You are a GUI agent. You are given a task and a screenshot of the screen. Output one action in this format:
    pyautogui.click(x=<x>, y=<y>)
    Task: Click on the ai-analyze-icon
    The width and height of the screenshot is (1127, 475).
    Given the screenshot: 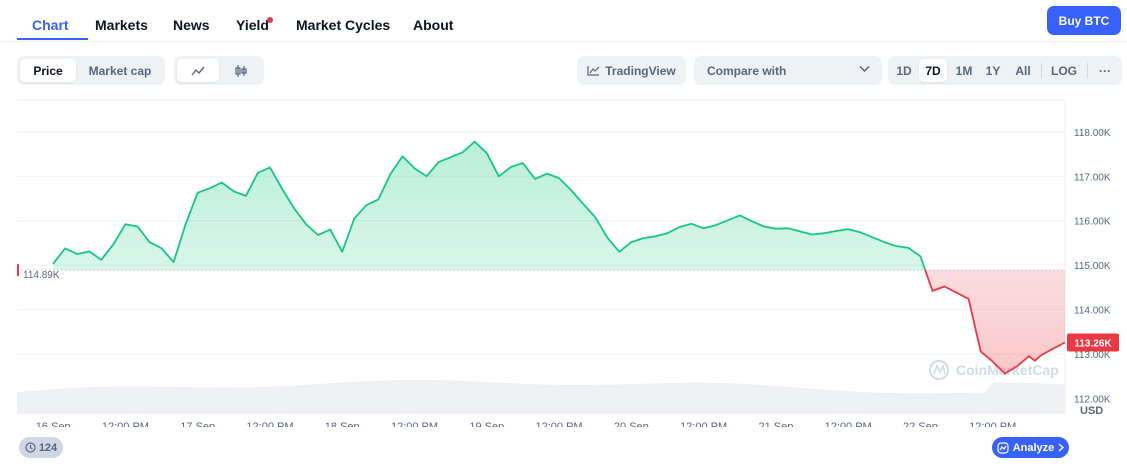 What is the action you would take?
    pyautogui.click(x=1003, y=447)
    